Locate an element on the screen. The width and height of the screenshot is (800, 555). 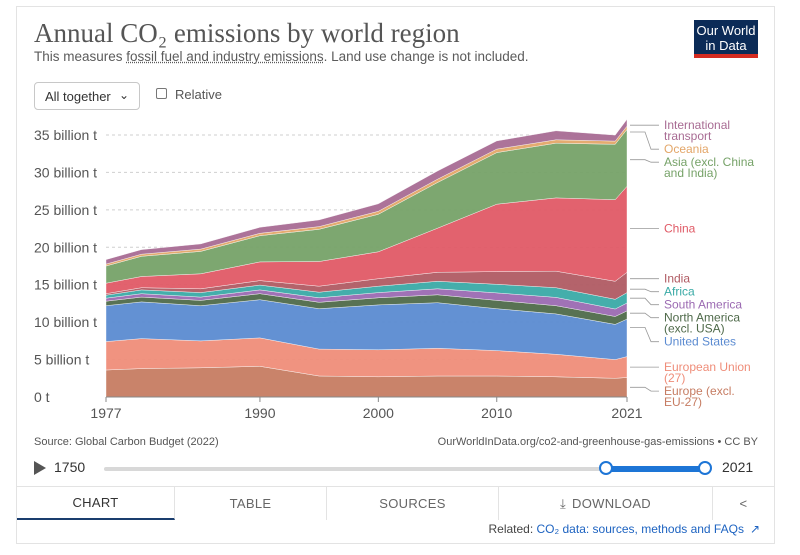
x-tick-label: 2000 is located at coordinates (378, 413).